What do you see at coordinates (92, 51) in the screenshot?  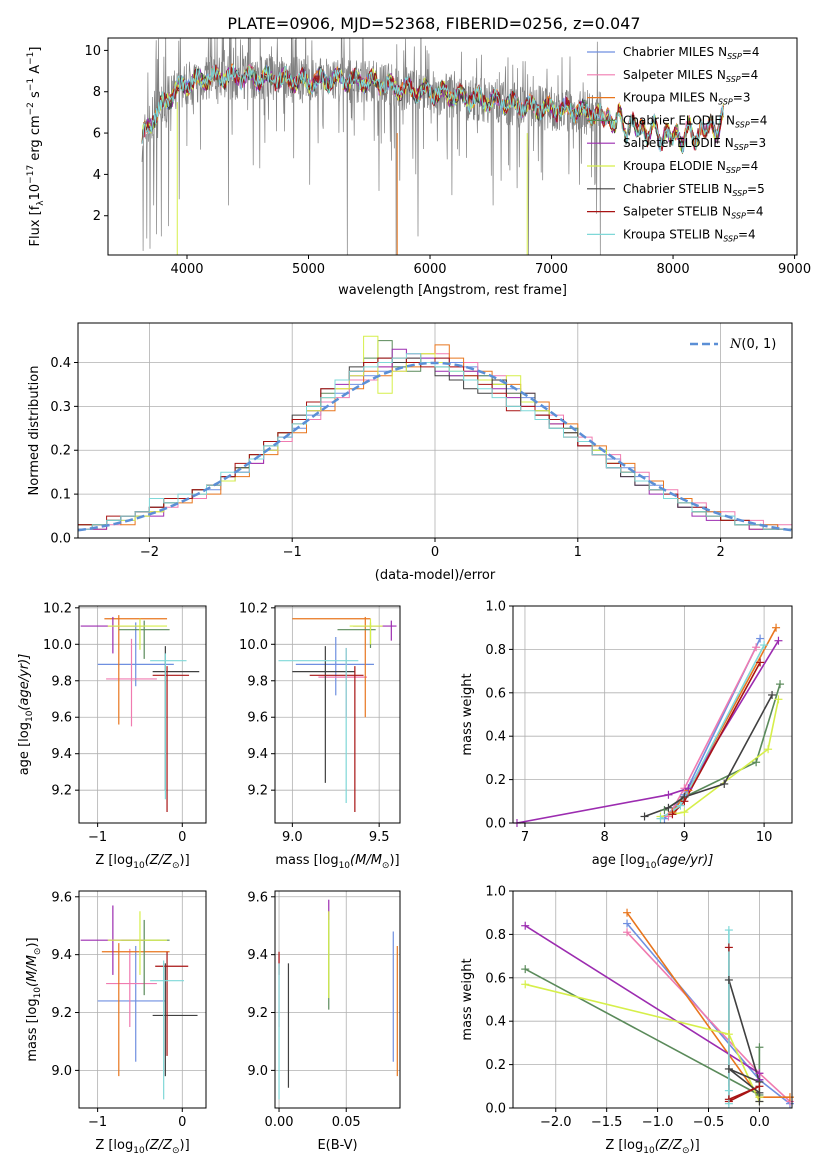 I see `y-tick-label: 10` at bounding box center [92, 51].